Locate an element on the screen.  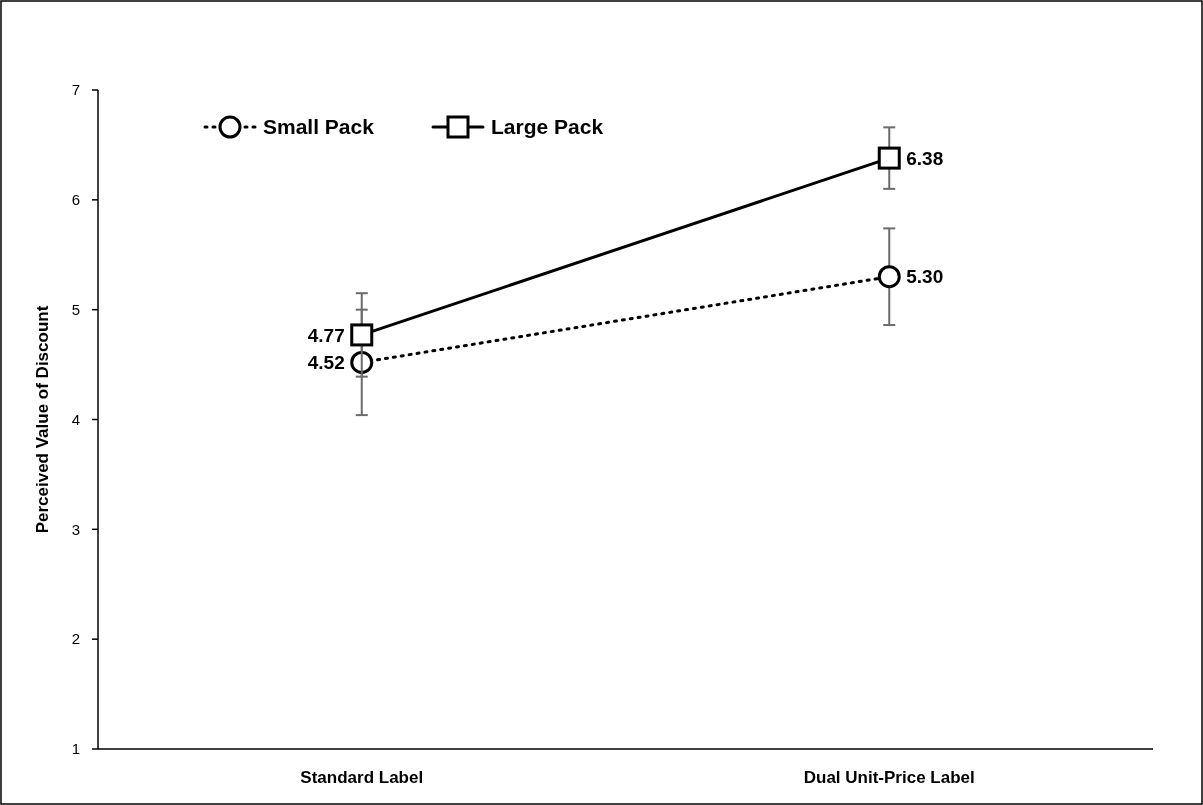
data-label: 5.30 is located at coordinates (925, 277).